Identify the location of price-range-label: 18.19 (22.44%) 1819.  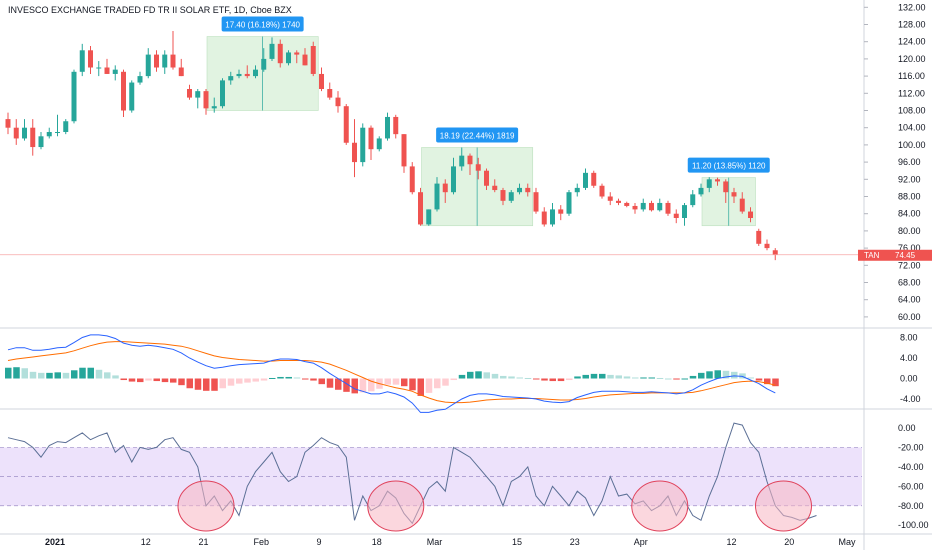
(477, 135).